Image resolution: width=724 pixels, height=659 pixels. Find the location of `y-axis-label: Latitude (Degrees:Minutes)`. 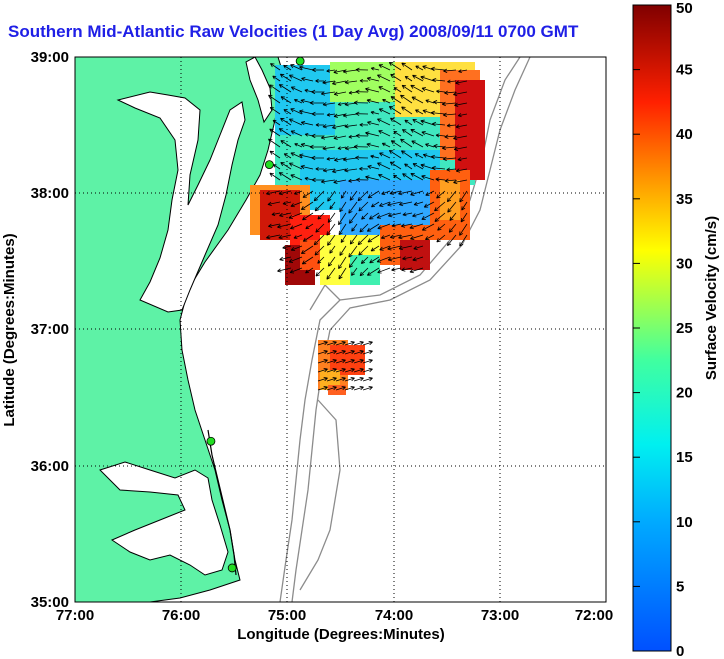

y-axis-label: Latitude (Degrees:Minutes) is located at coordinates (9, 329).